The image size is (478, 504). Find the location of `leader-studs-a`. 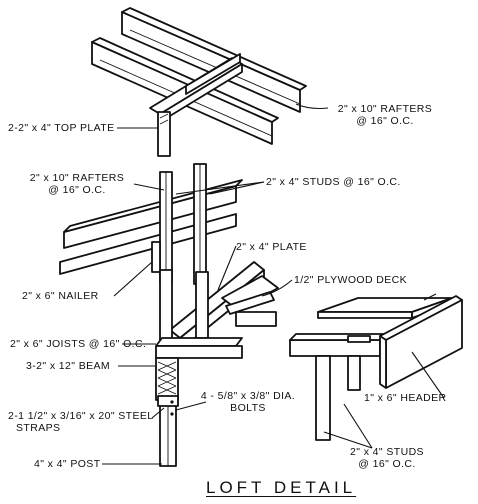

leader-studs-a is located at coordinates (220, 188).